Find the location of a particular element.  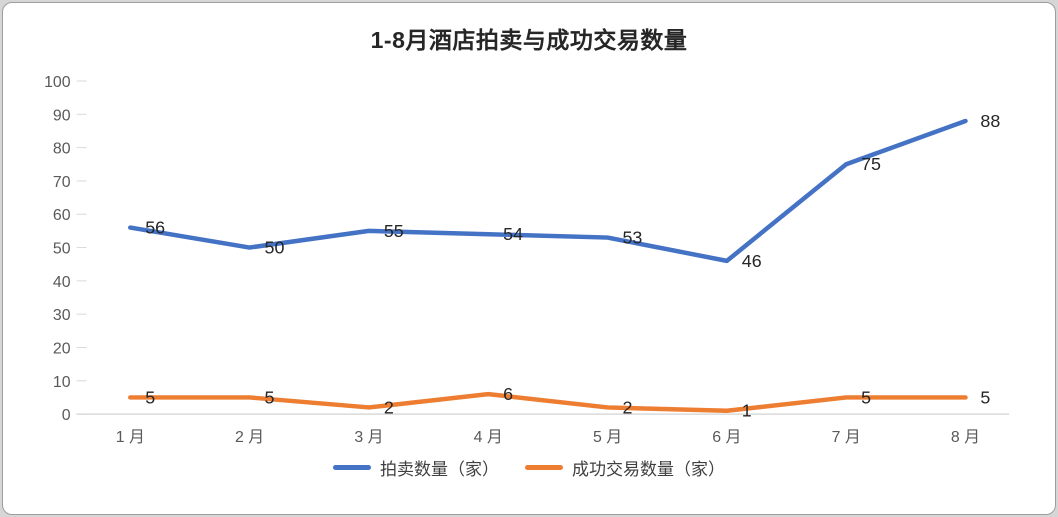

y-tick-label: 100 is located at coordinates (57, 82).